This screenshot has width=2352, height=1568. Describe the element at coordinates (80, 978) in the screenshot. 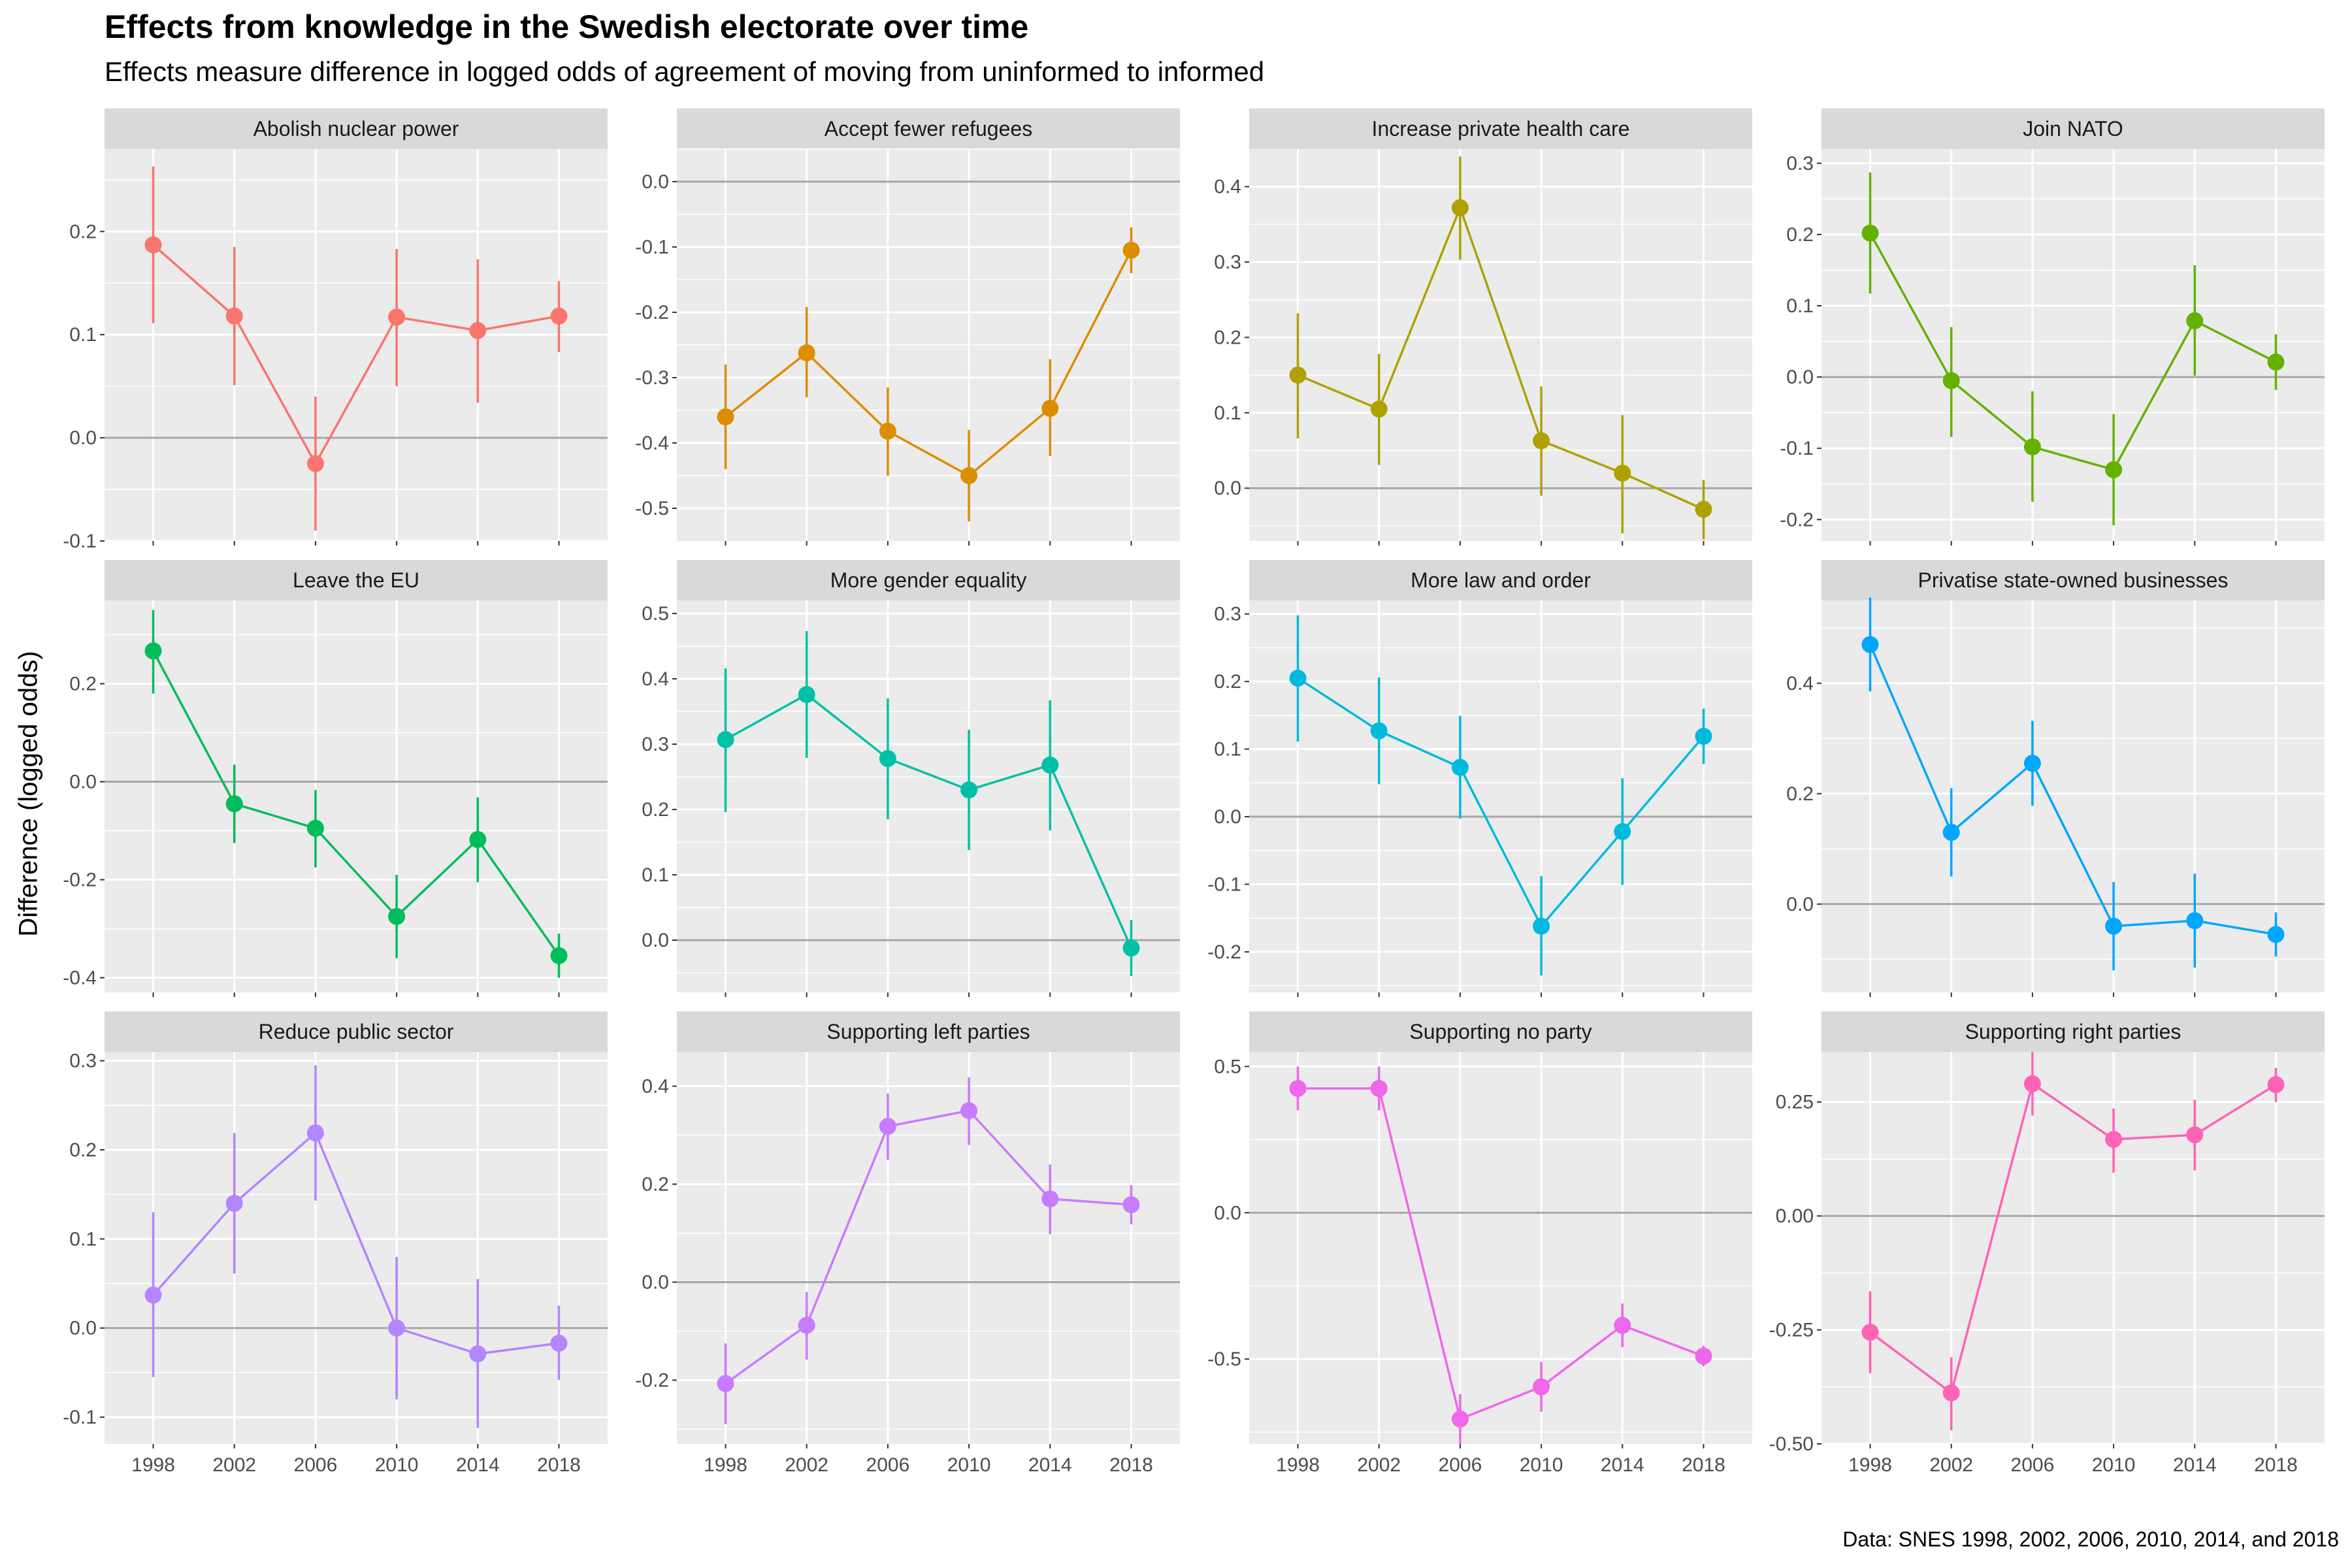

I see `y-tick-label: -0.4` at that location.